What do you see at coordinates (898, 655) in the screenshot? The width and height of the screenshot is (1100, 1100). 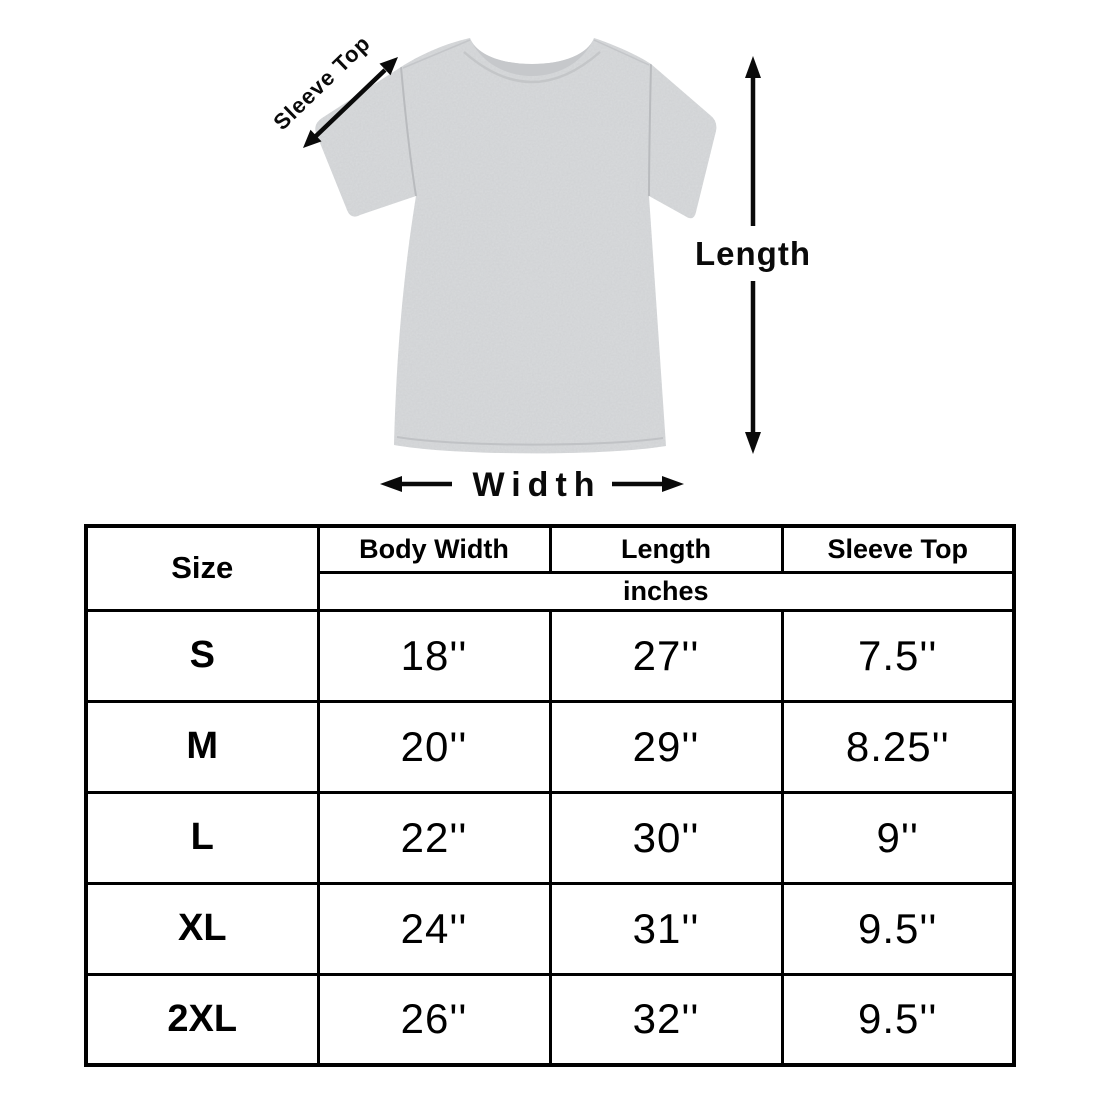 I see `sleeve-top-value: 7.5''` at bounding box center [898, 655].